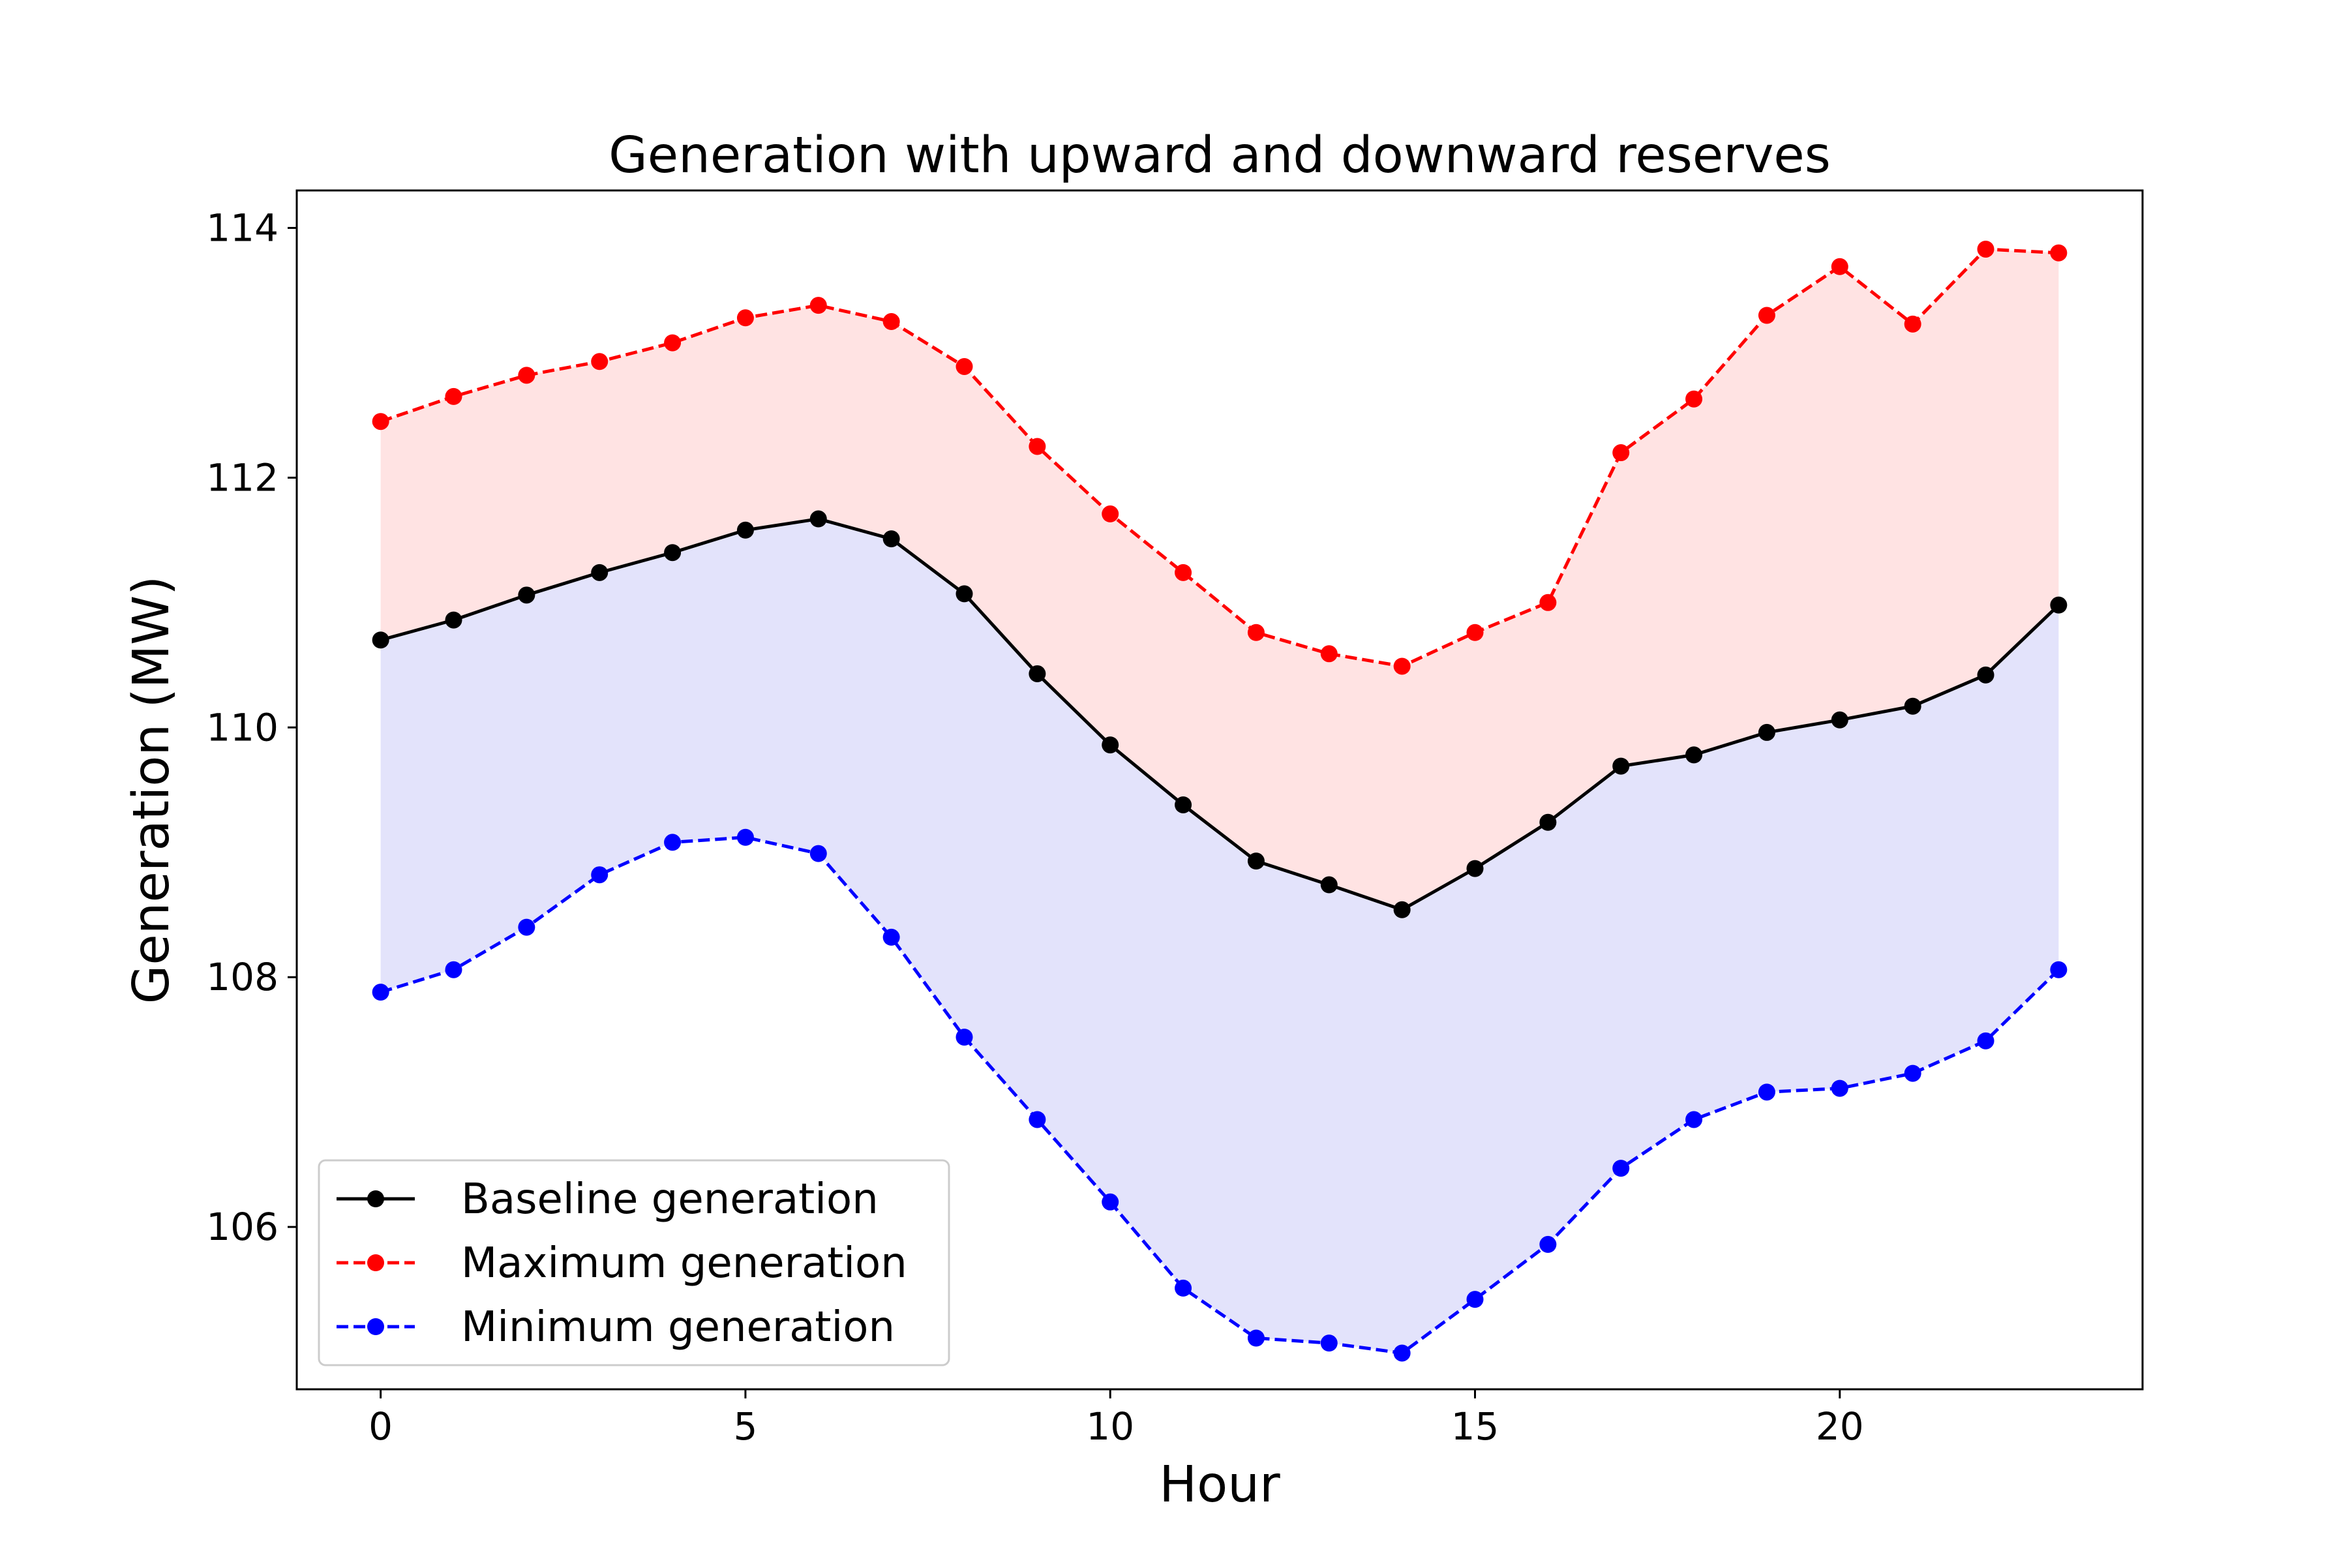 The image size is (2348, 1568). I want to click on legend-entry-baseline-generation: Baseline generation, so click(608, 1199).